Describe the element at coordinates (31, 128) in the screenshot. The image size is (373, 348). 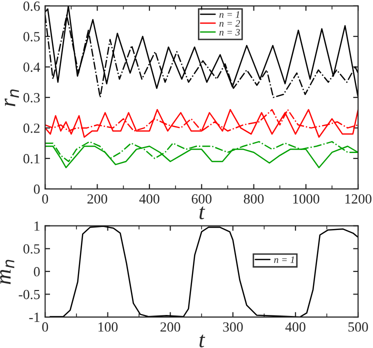
I see `y-tick-label: 0.2` at that location.